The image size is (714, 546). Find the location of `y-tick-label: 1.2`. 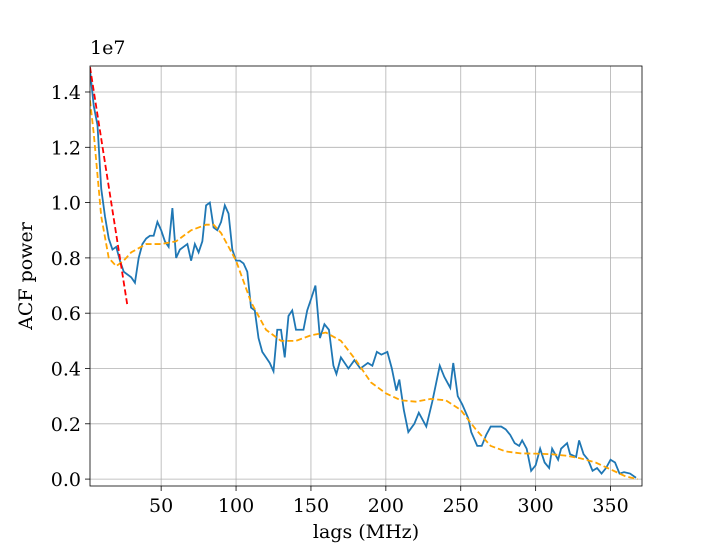

y-tick-label: 1.2 is located at coordinates (66, 148).